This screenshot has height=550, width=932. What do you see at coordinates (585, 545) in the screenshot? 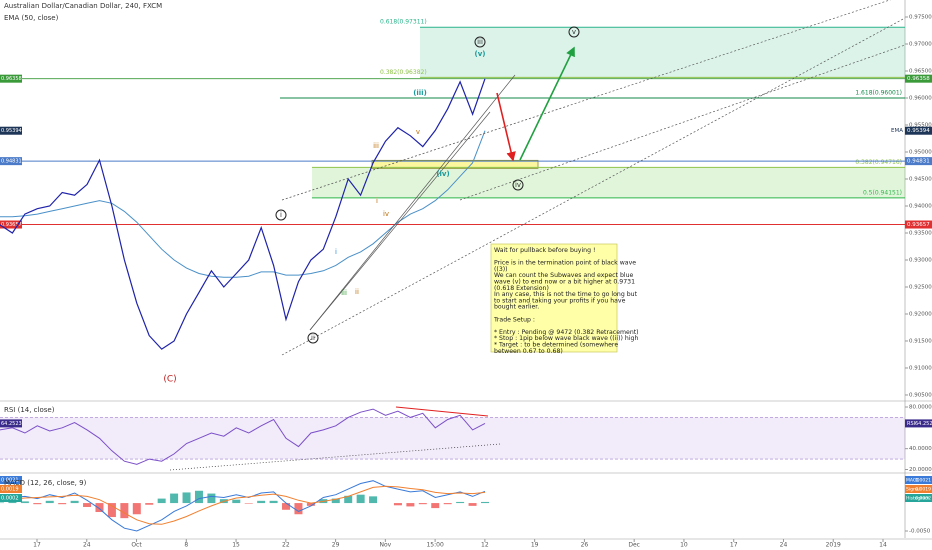
I see `x-tick-label: 26` at bounding box center [585, 545].